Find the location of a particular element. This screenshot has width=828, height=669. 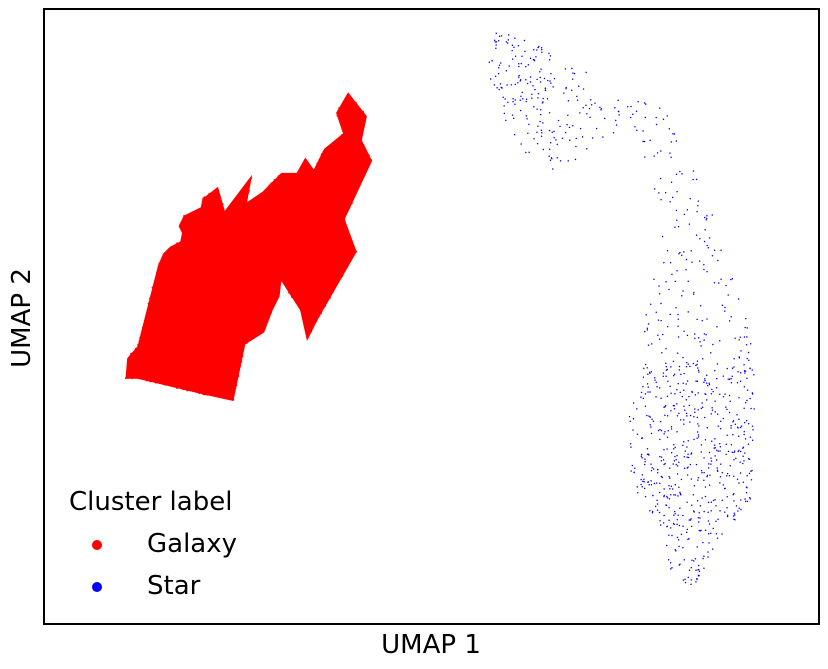

legend-label-star: Star is located at coordinates (174, 586).